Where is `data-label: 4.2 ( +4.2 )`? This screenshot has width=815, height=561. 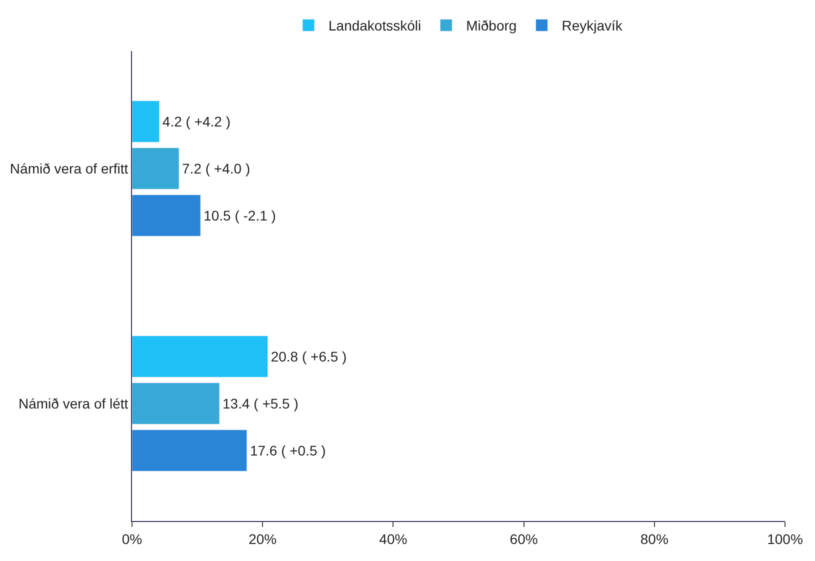 data-label: 4.2 ( +4.2 ) is located at coordinates (196, 122).